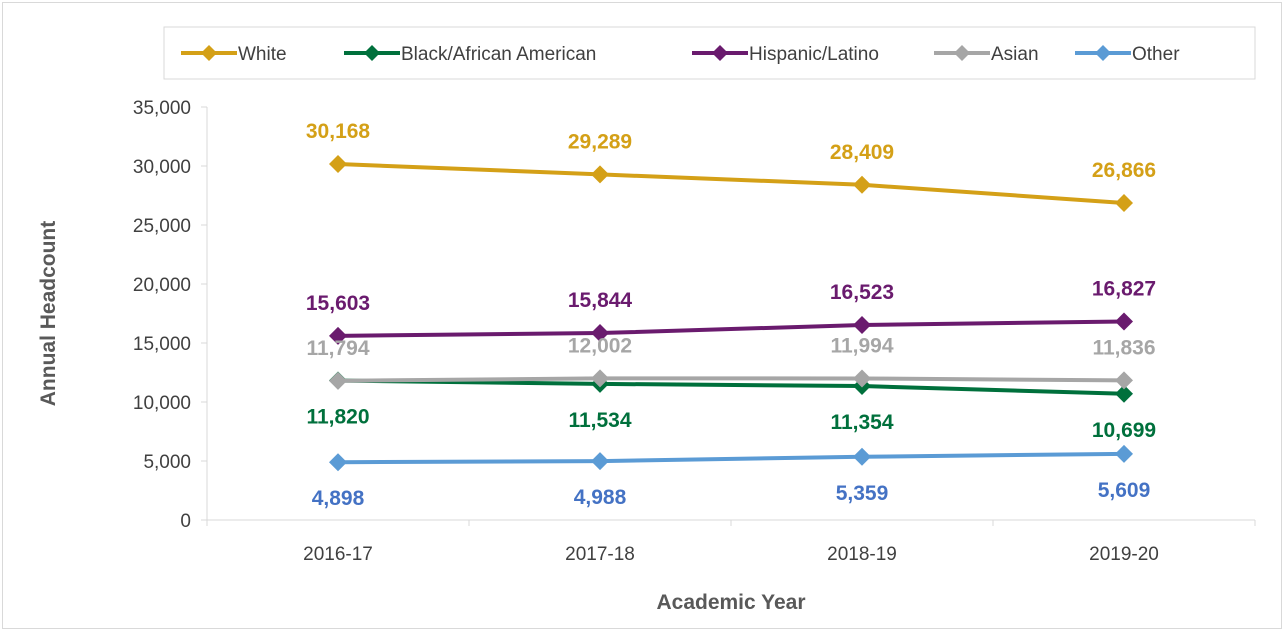  Describe the element at coordinates (1015, 54) in the screenshot. I see `legend-label: Asian` at that location.